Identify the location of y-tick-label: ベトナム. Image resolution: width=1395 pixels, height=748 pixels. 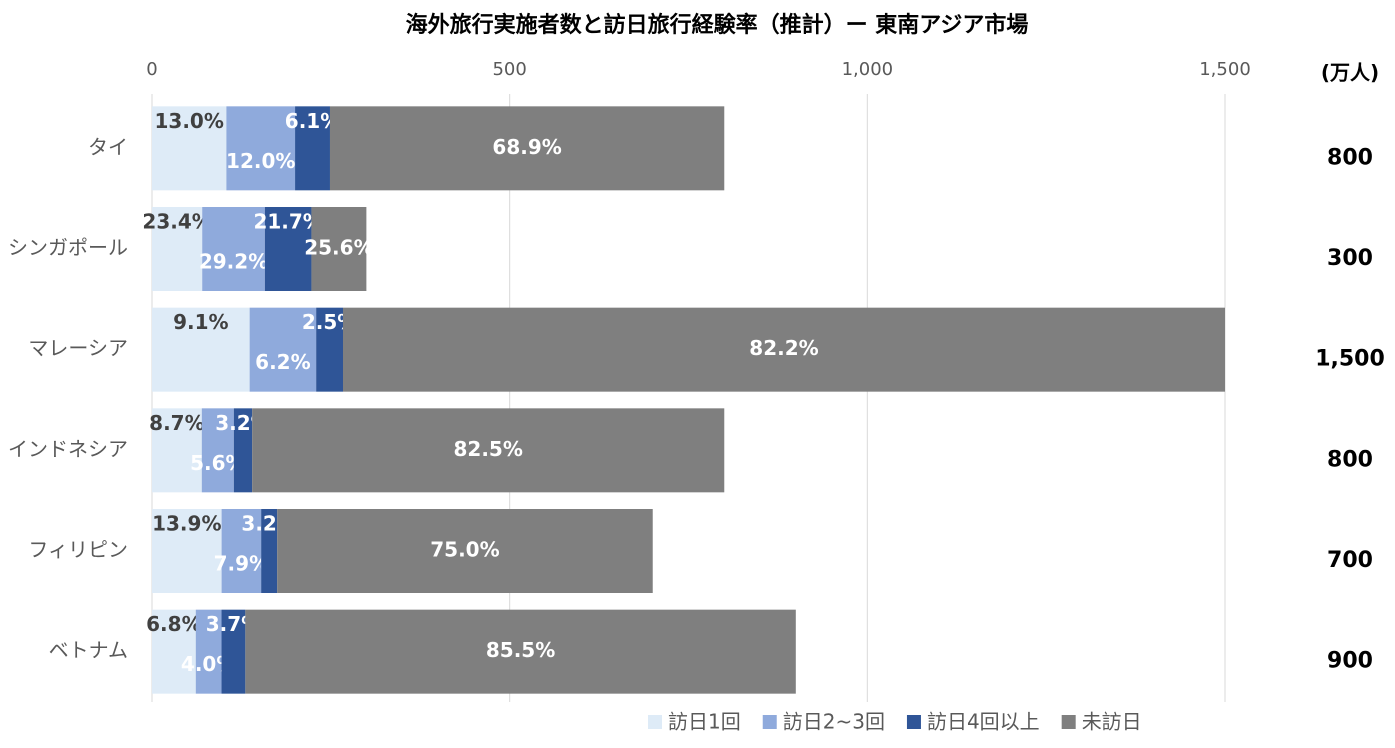
(88, 650).